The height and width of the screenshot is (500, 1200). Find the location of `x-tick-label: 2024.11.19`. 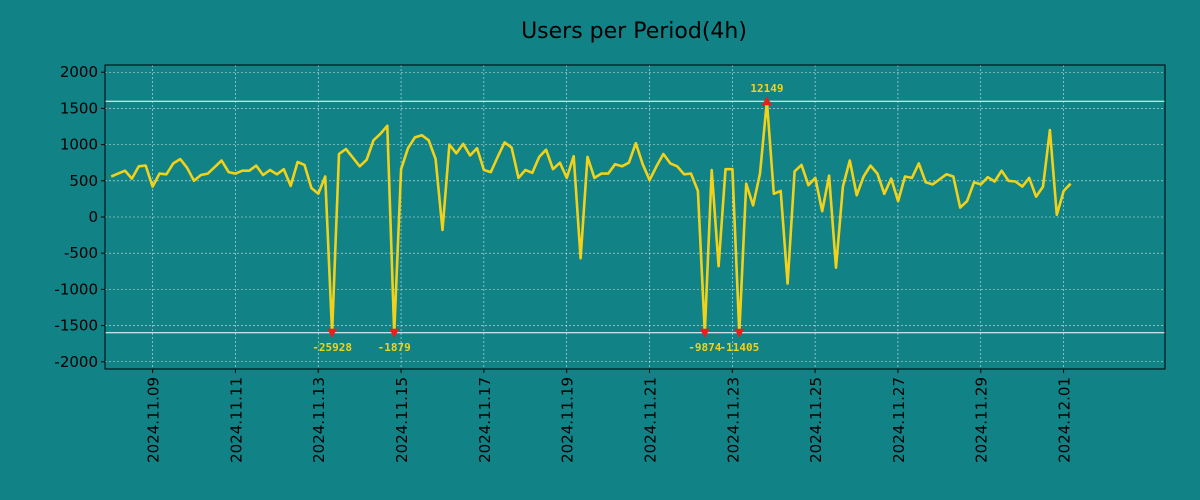

x-tick-label: 2024.11.19 is located at coordinates (568, 420).